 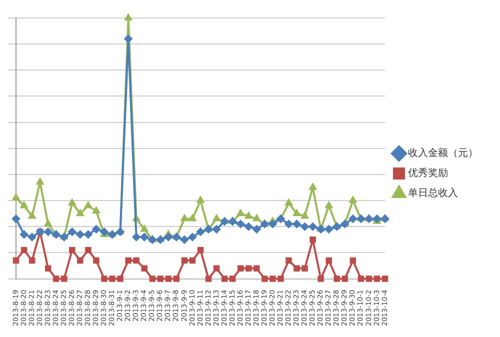 I want to click on legend-label: 收入金额（元）, so click(x=443, y=153).